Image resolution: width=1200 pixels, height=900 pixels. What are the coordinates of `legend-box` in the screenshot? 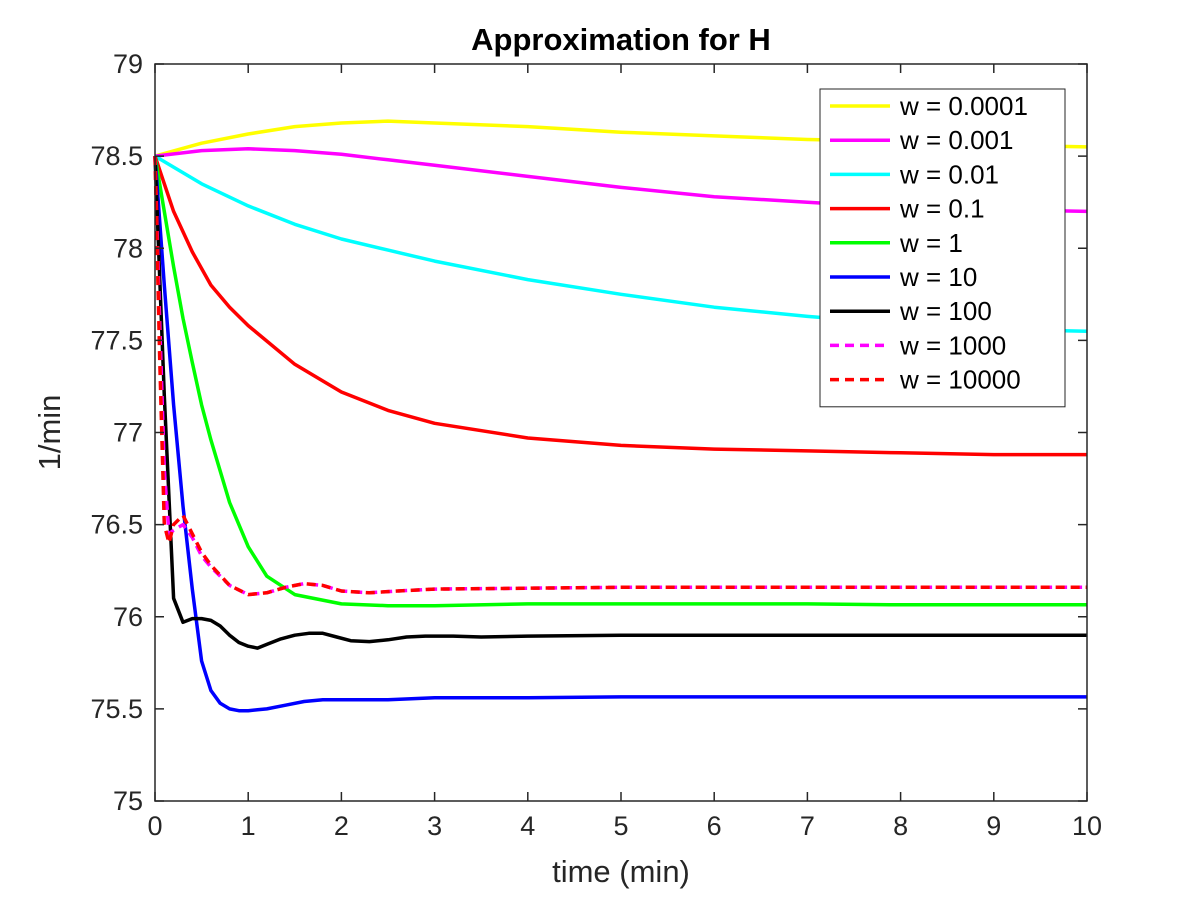 It's located at (942, 248).